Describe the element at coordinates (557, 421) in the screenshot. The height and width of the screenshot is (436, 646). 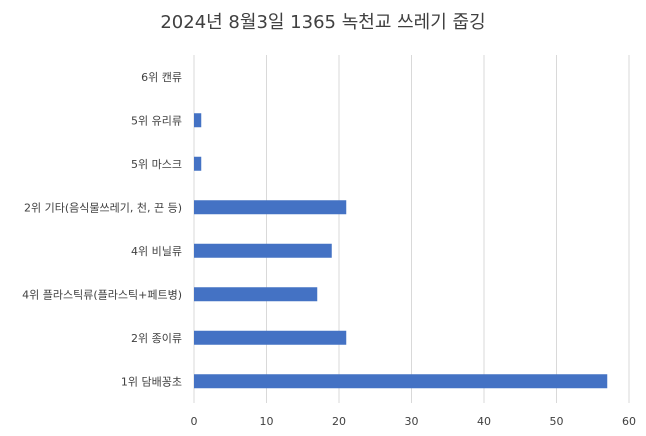
I see `x-tick-label: 50` at that location.